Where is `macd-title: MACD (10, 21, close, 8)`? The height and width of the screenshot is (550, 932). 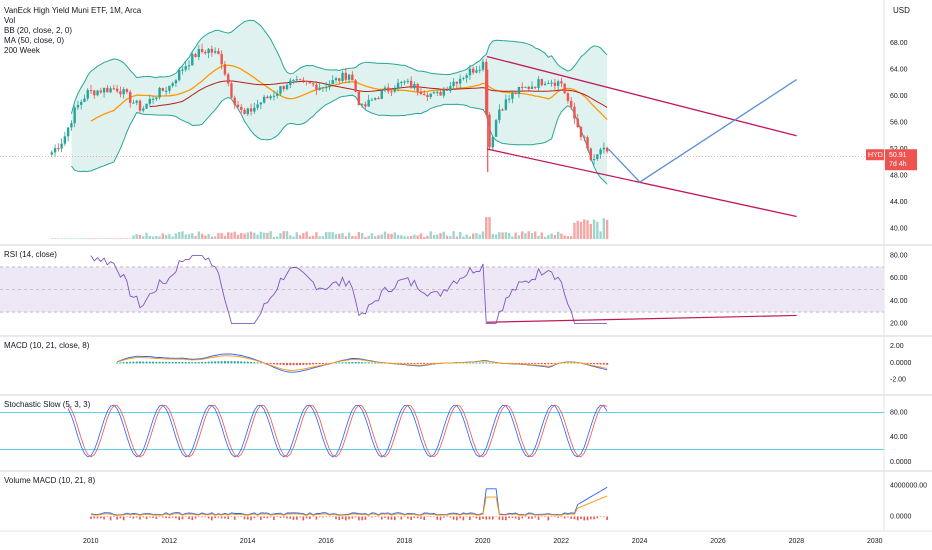
macd-title: MACD (10, 21, close, 8) is located at coordinates (47, 345).